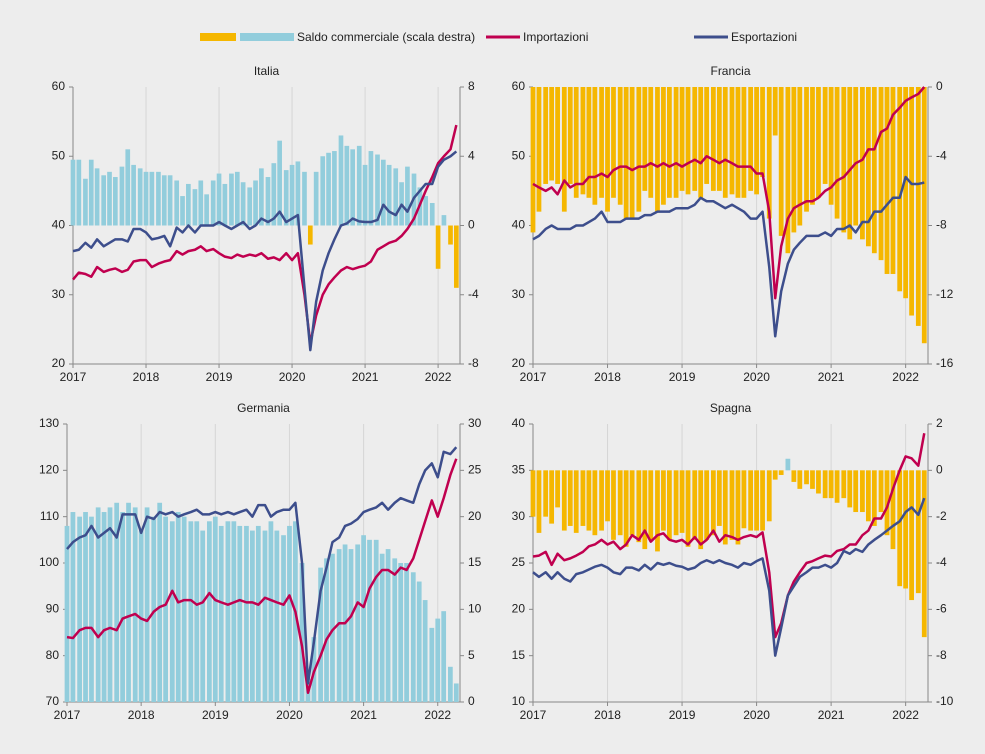  I want to click on legend-label: Esportazioni, so click(764, 37).